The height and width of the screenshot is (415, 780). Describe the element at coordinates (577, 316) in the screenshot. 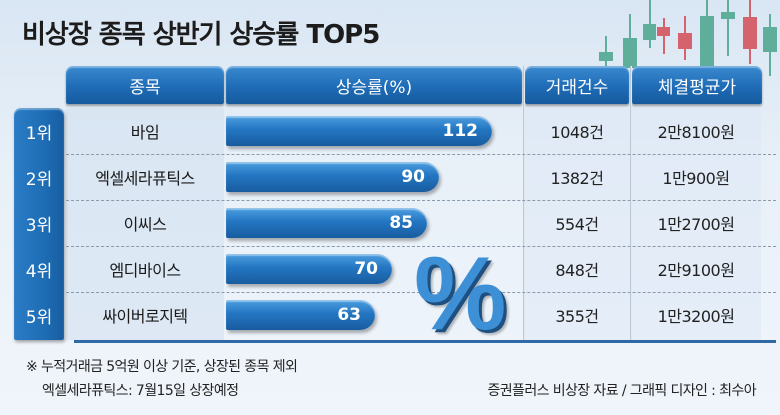

I see `trades-cell: 355건` at that location.